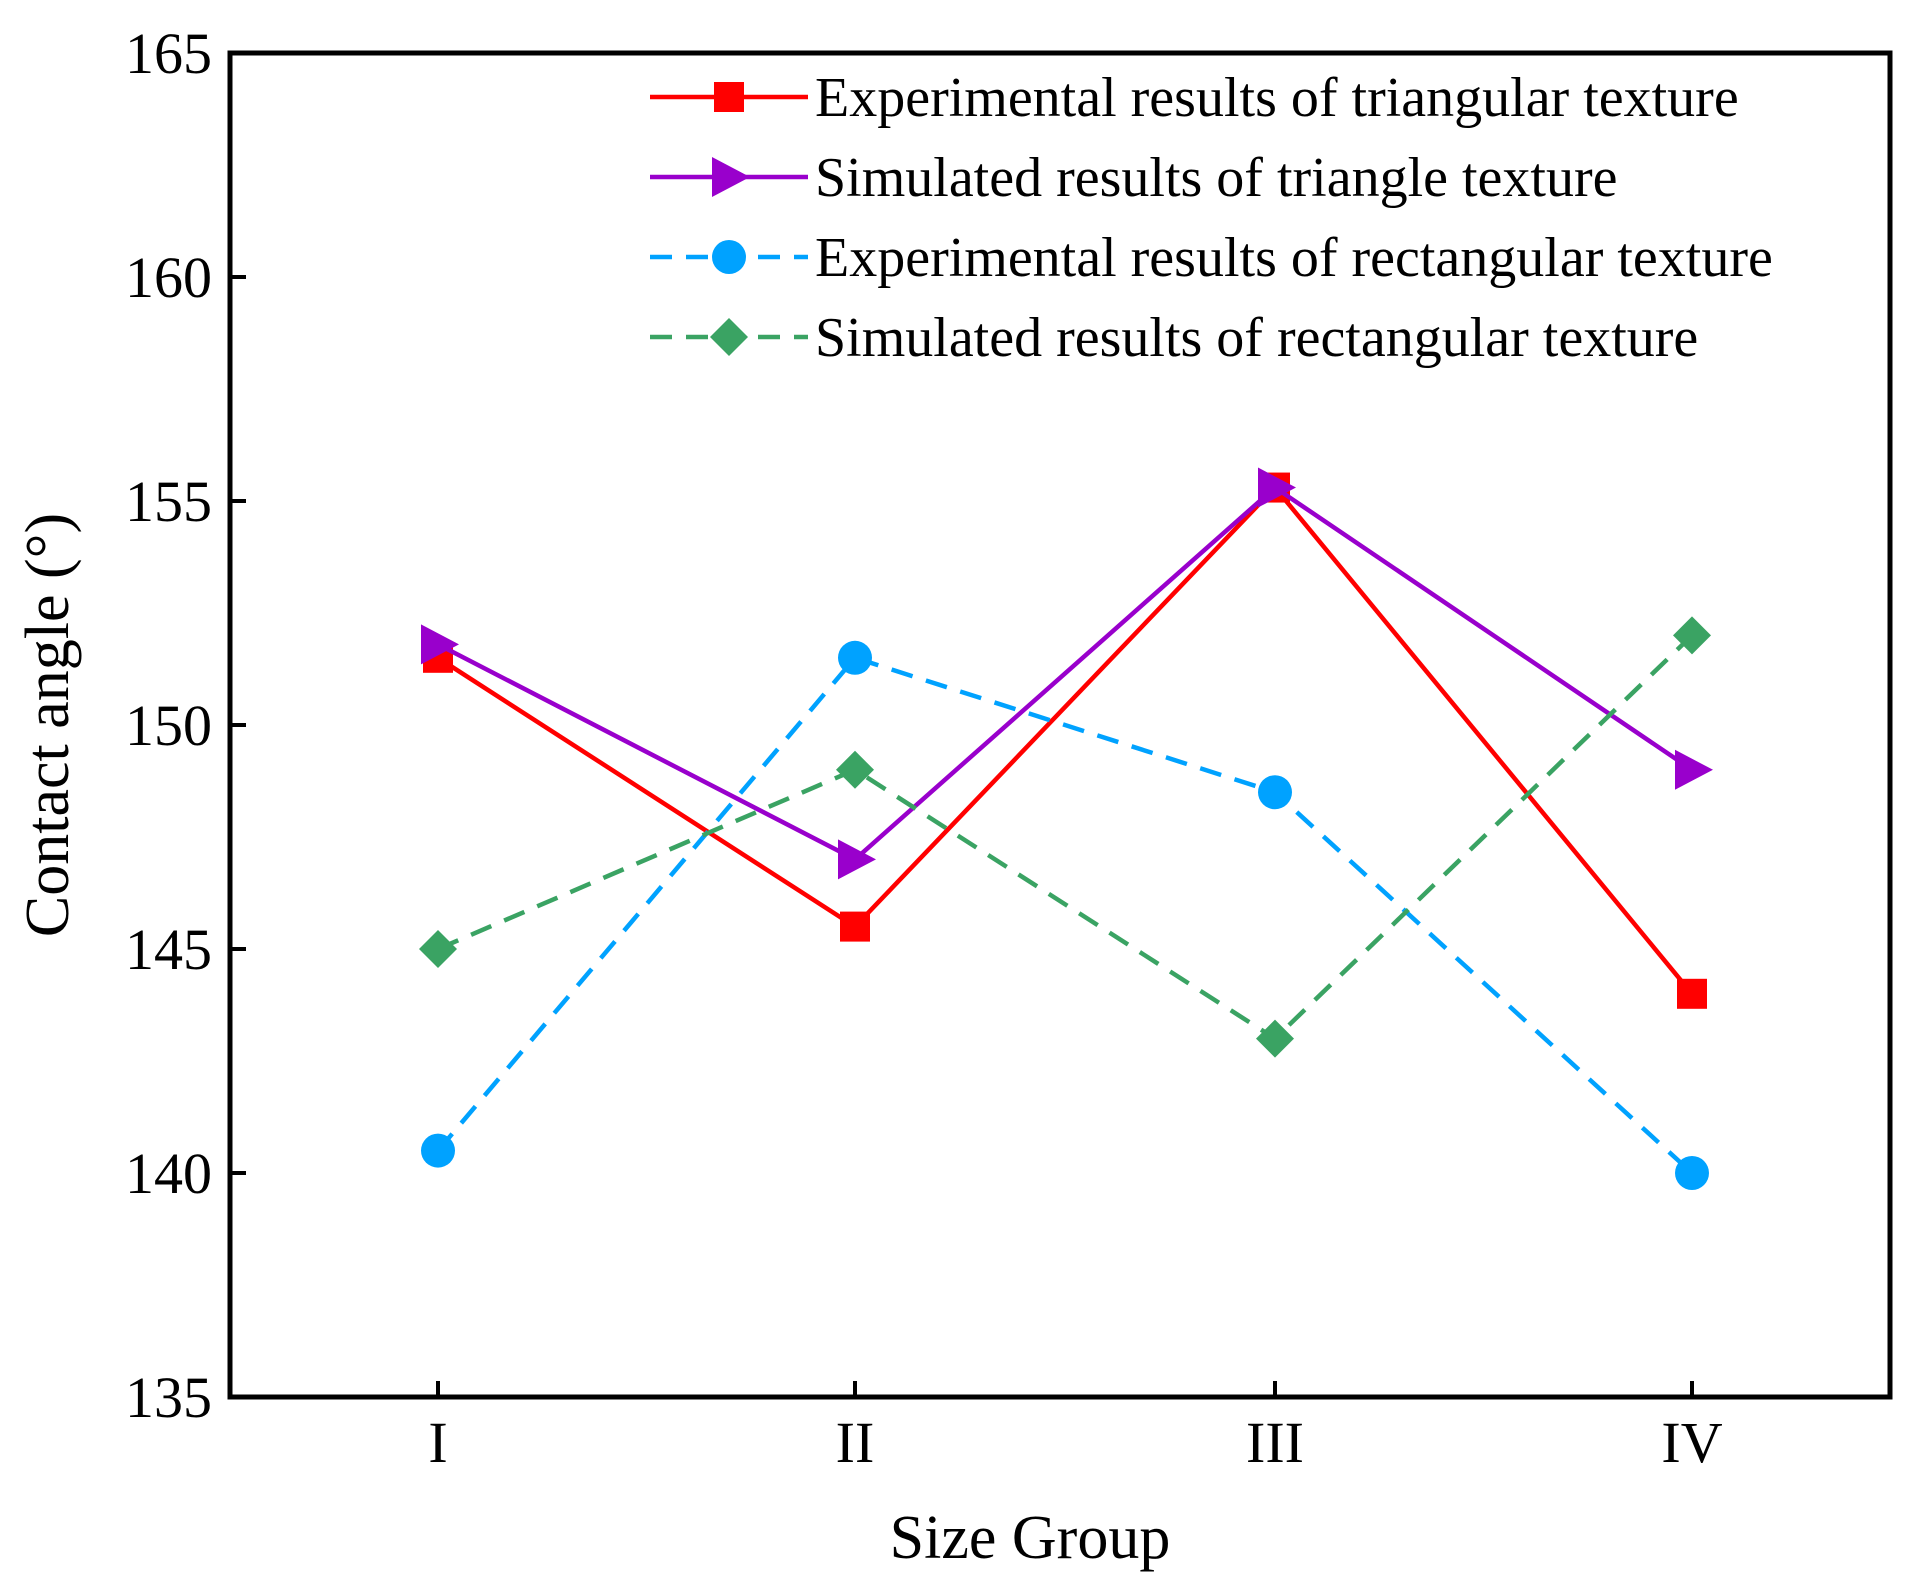  Describe the element at coordinates (1030, 1538) in the screenshot. I see `x-axis-title: Size Group` at that location.